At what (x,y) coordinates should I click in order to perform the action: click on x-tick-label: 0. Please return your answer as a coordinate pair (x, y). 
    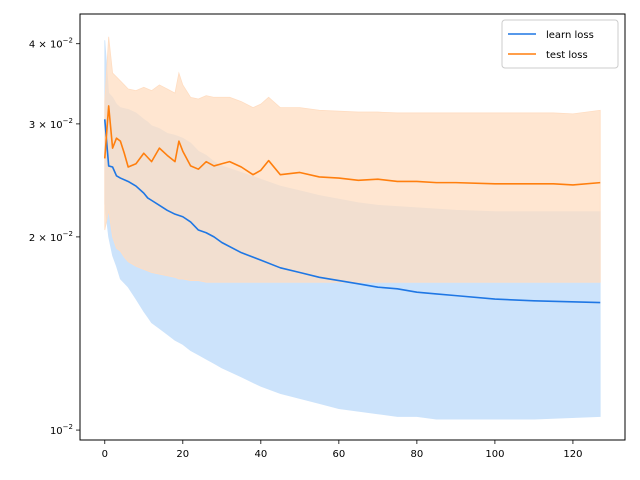
    Looking at the image, I should click on (105, 454).